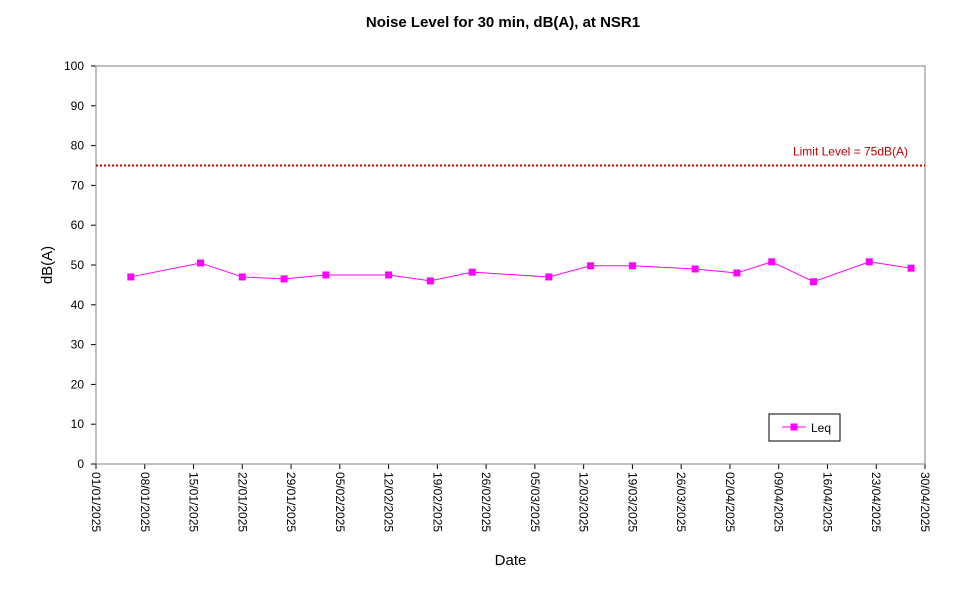 Image resolution: width=967 pixels, height=590 pixels. What do you see at coordinates (730, 502) in the screenshot?
I see `x-tick-label: 02/04/2025` at bounding box center [730, 502].